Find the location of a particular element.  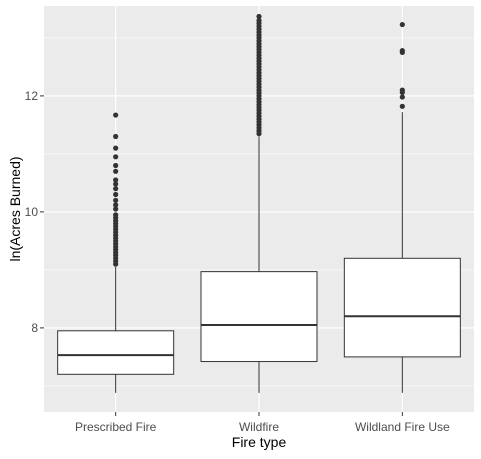

y-axis-ticks: 8 10 12 is located at coordinates (34, 212).